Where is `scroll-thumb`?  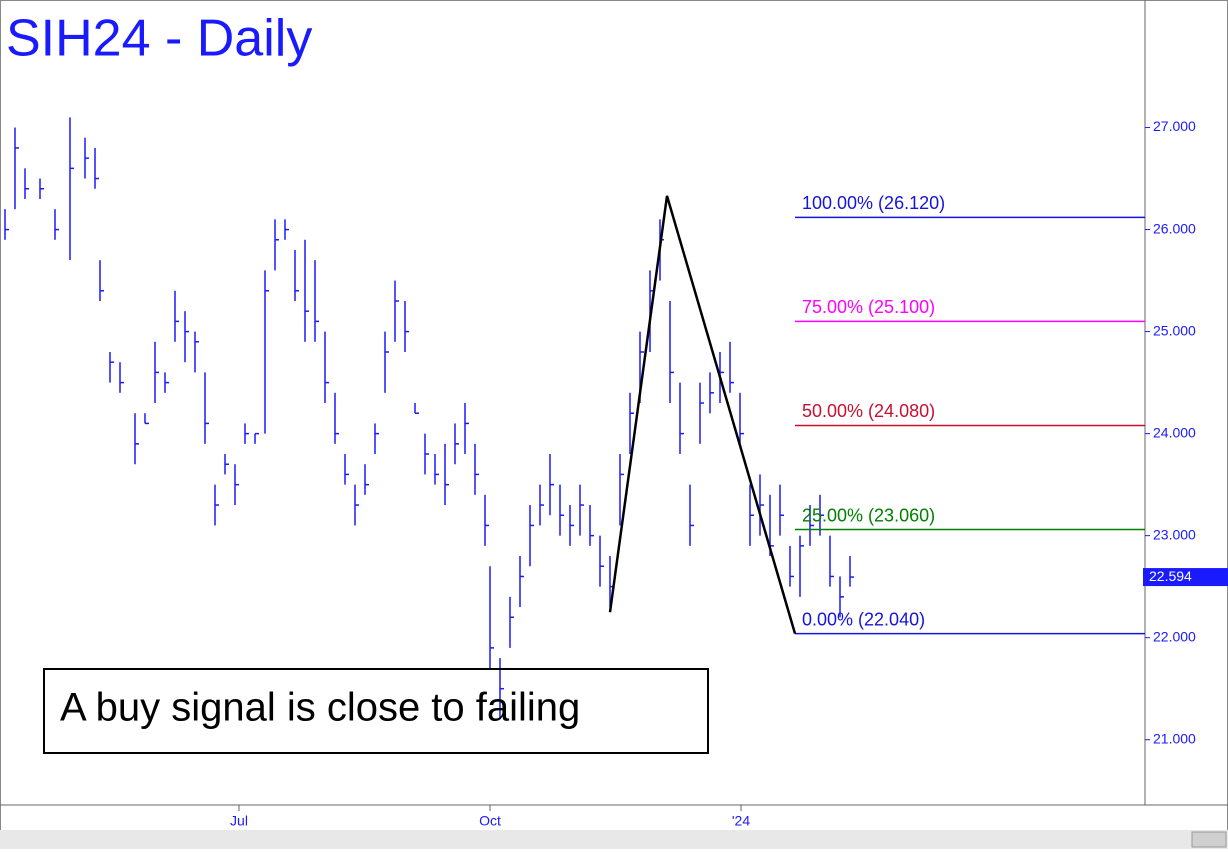
scroll-thumb is located at coordinates (1209, 839).